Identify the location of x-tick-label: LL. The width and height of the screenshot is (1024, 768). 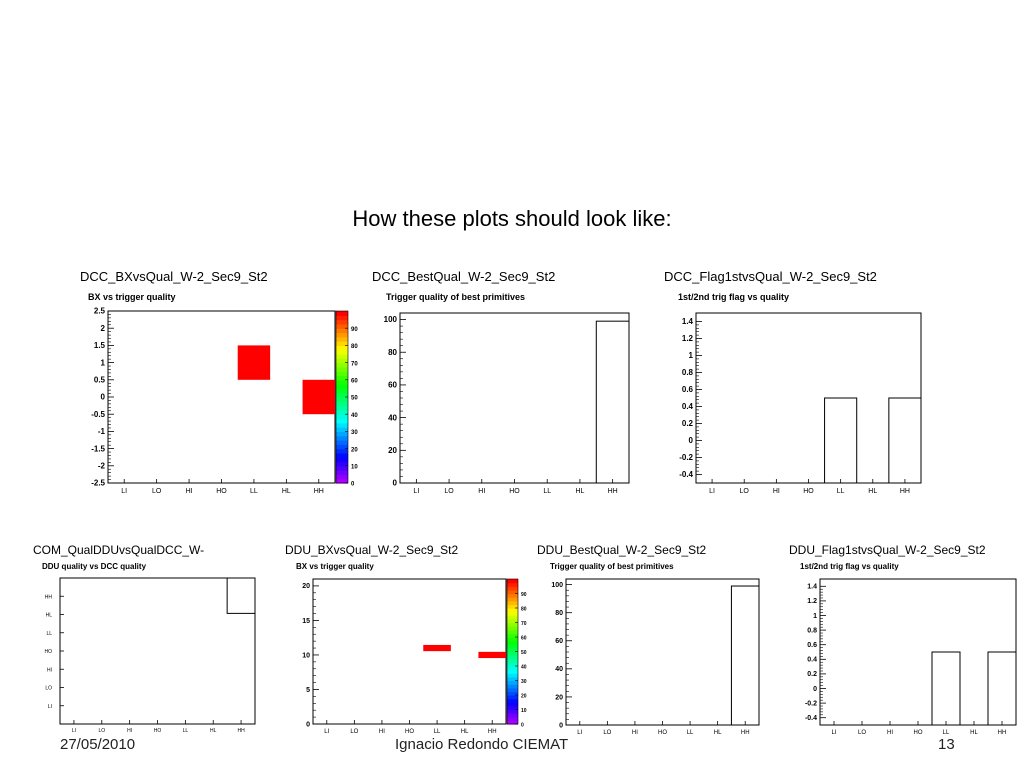
(547, 491).